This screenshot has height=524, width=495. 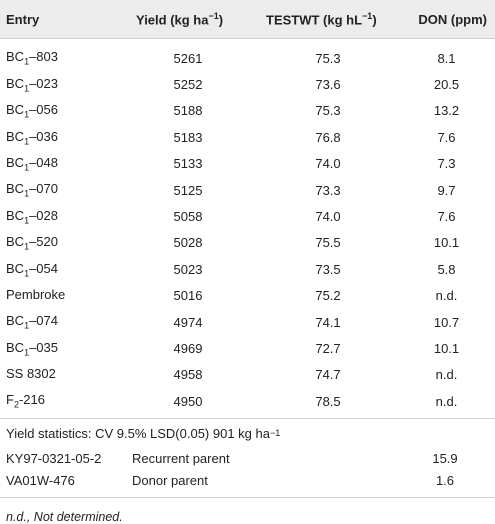 I want to click on yield-cell: 5188, so click(x=188, y=111).